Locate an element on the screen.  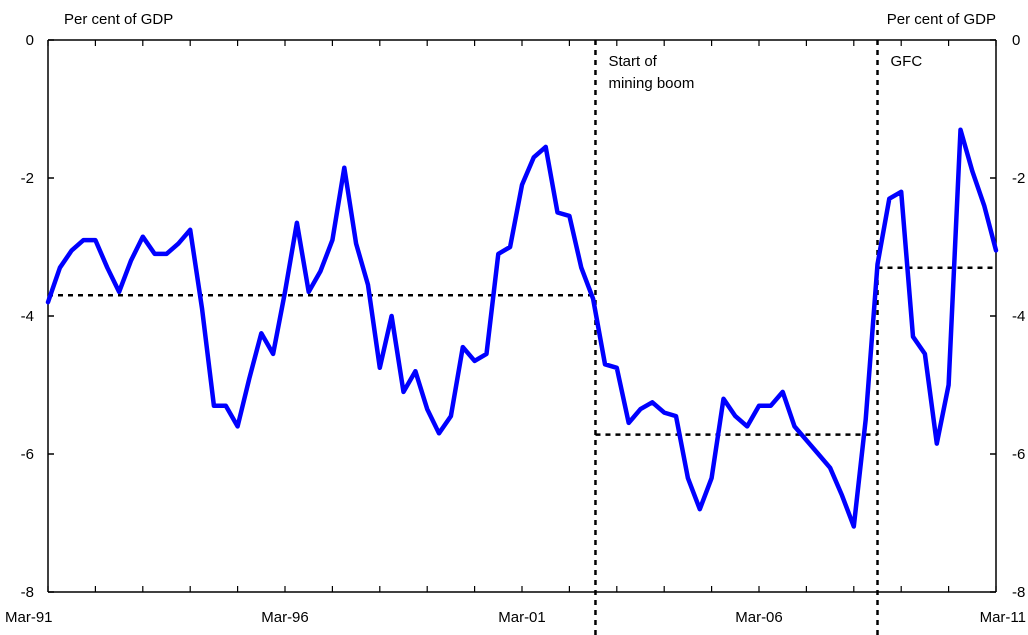
x-tick-label: Mar-96 is located at coordinates (285, 617).